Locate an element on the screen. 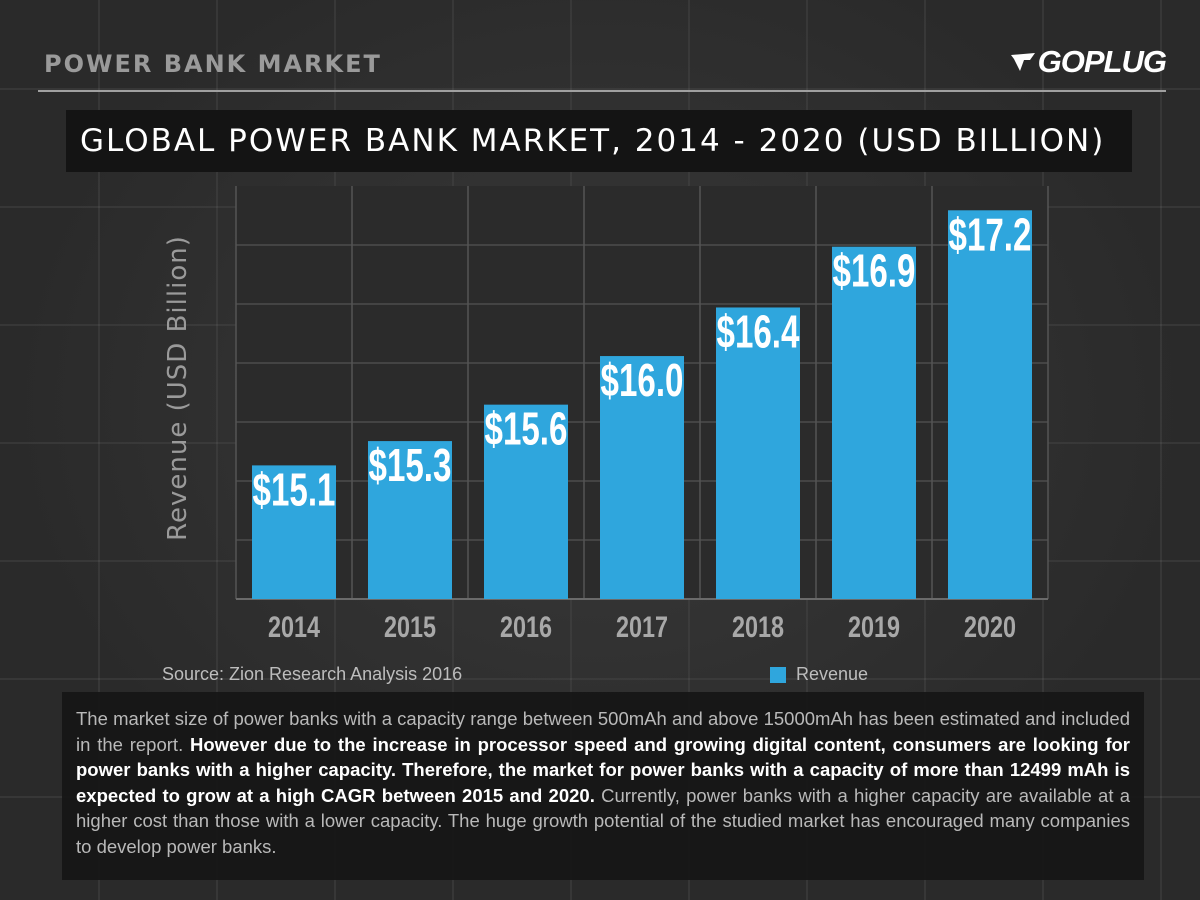  x-tick-label: 2017 is located at coordinates (642, 626).